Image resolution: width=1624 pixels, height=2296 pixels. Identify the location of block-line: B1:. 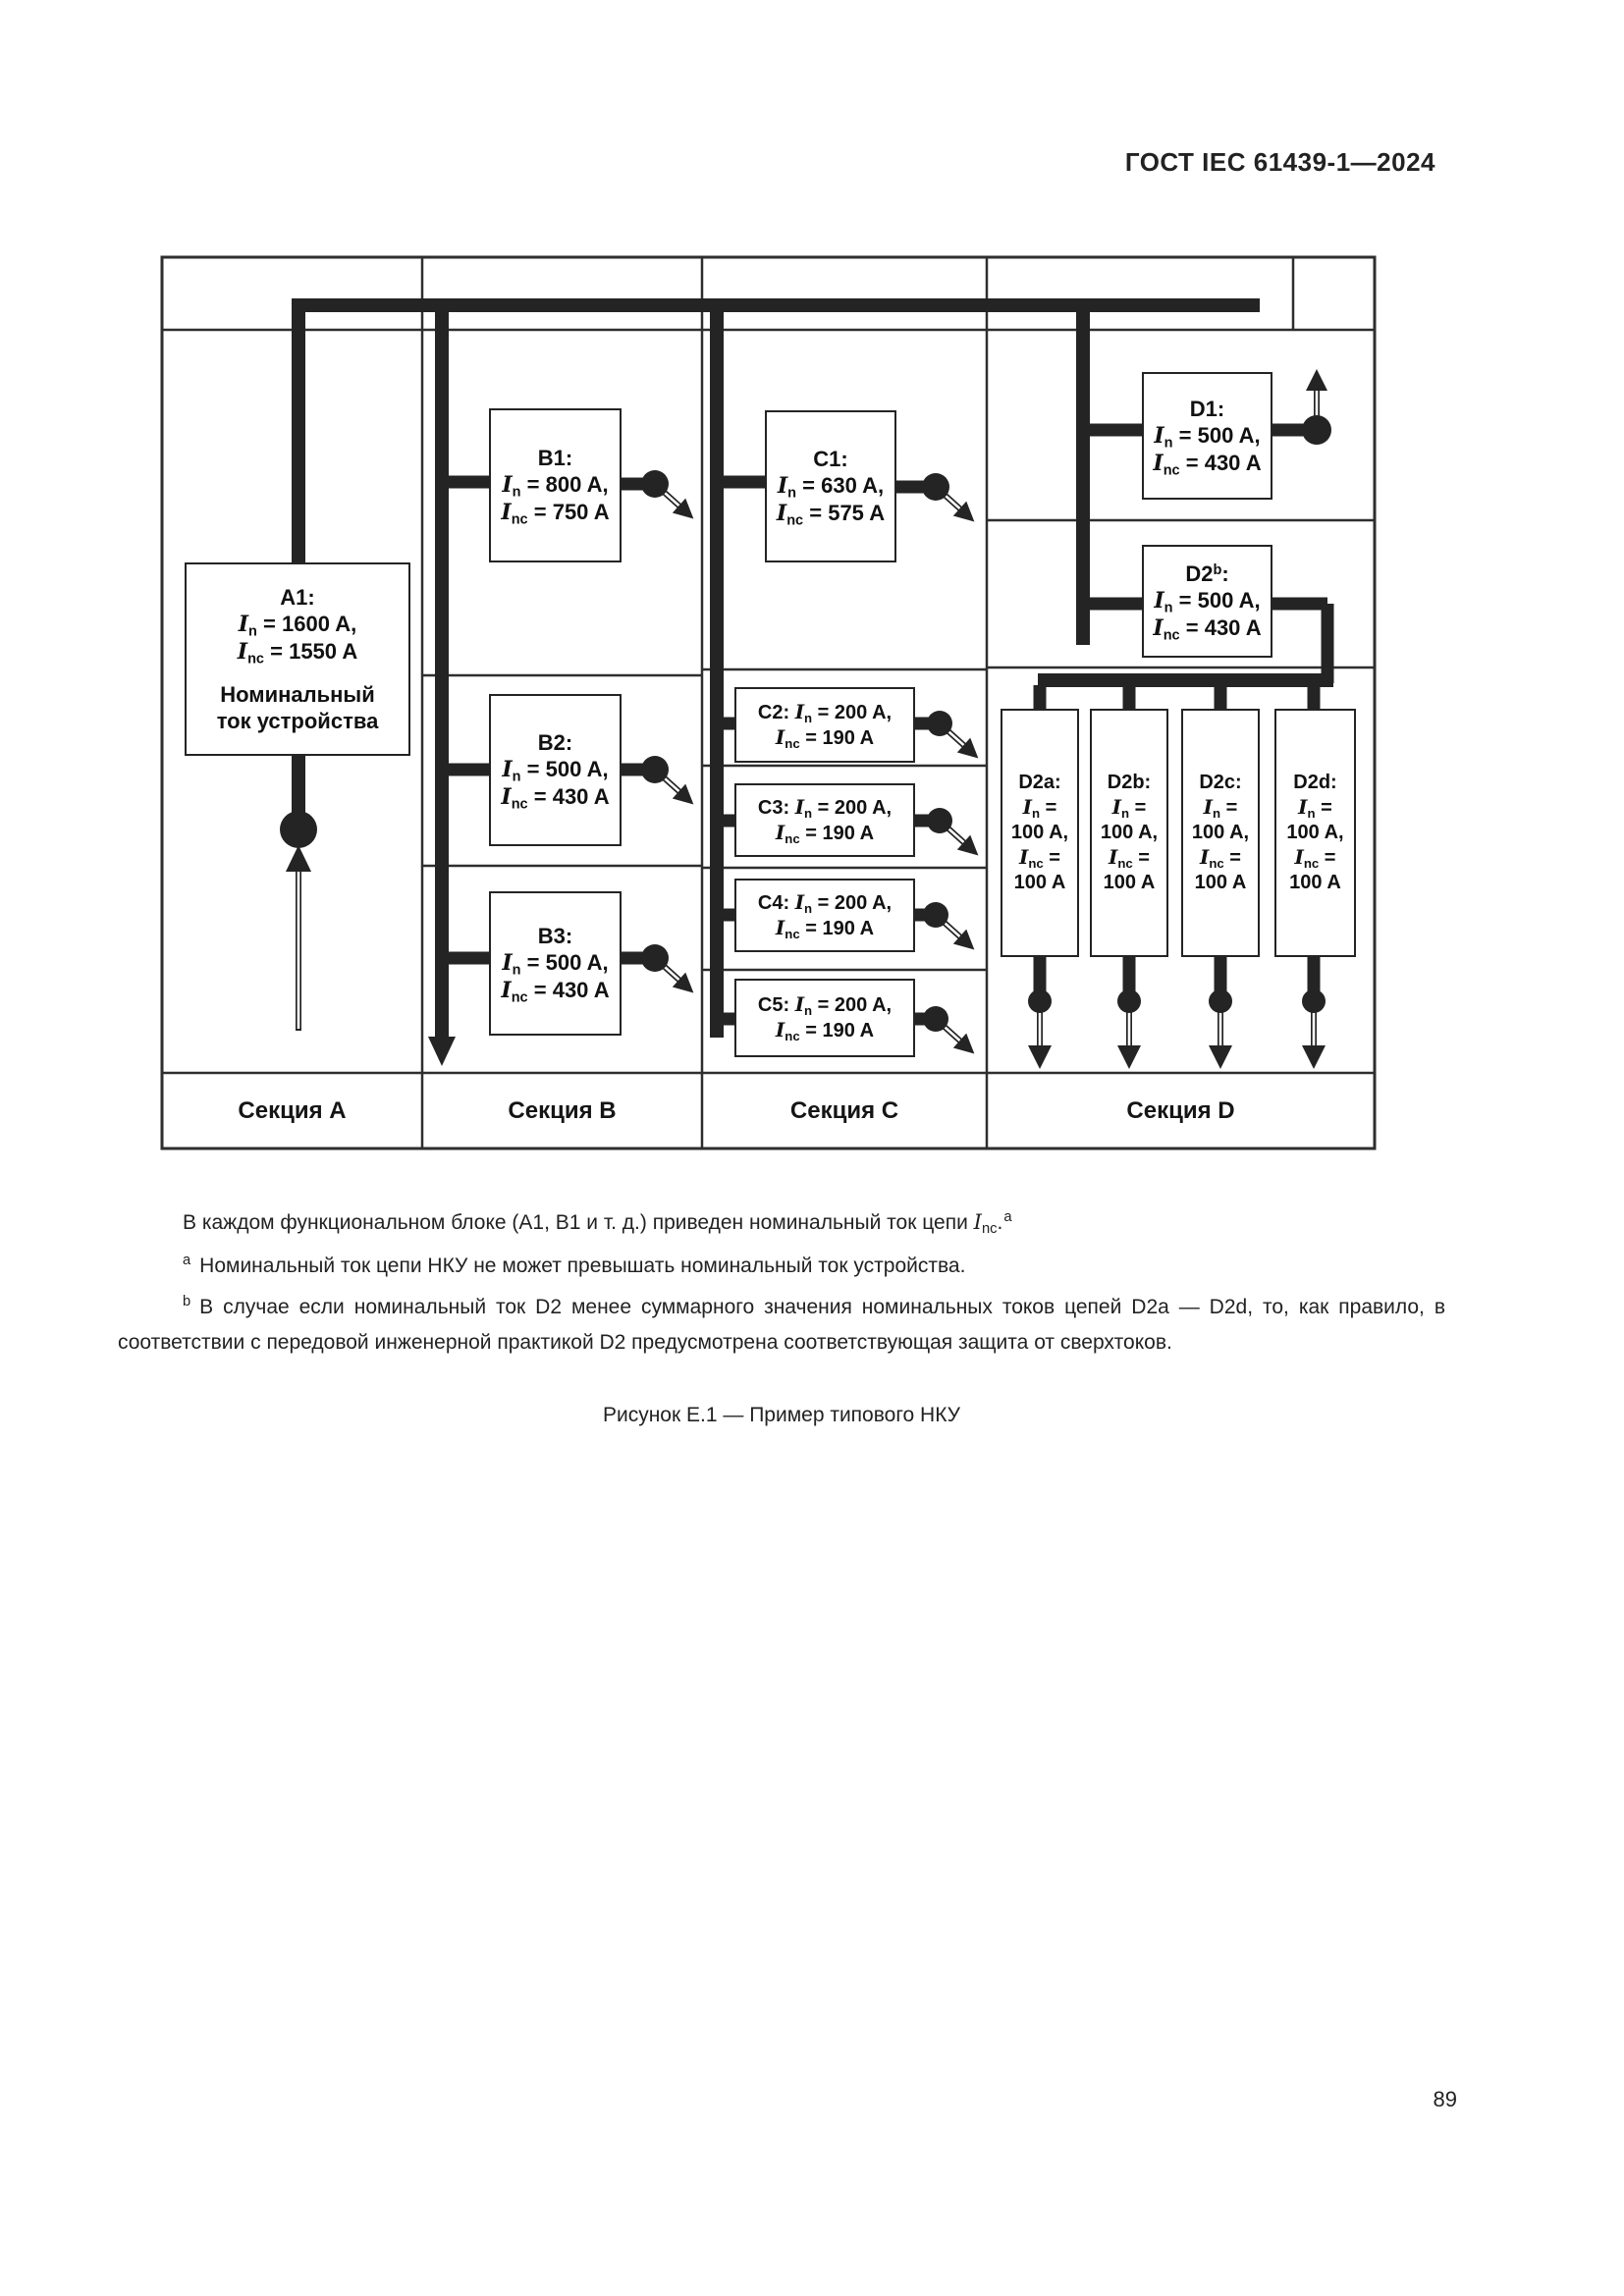
(555, 458).